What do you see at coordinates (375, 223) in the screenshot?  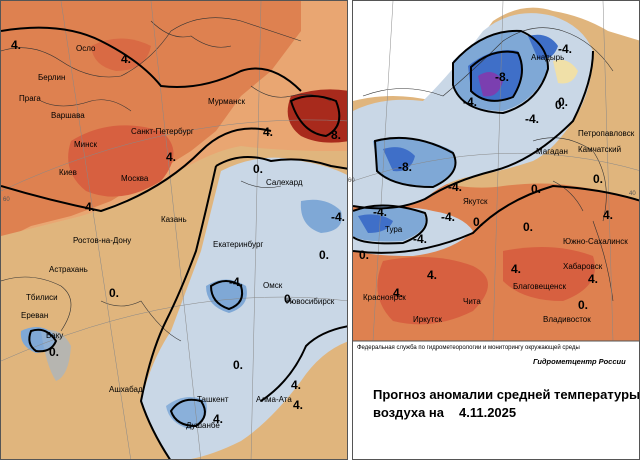 I see `cold-zone-tura-core` at bounding box center [375, 223].